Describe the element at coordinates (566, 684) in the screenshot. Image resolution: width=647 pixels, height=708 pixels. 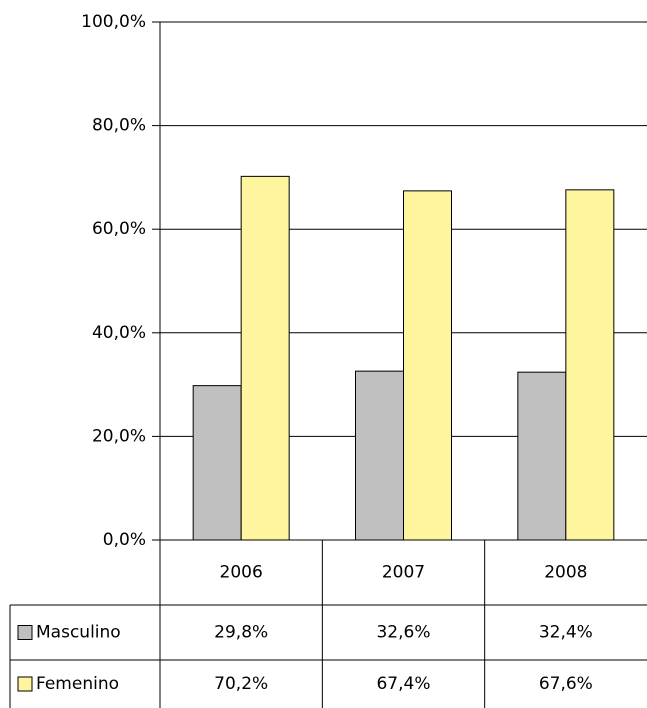
I see `table-value: 67,6%` at that location.